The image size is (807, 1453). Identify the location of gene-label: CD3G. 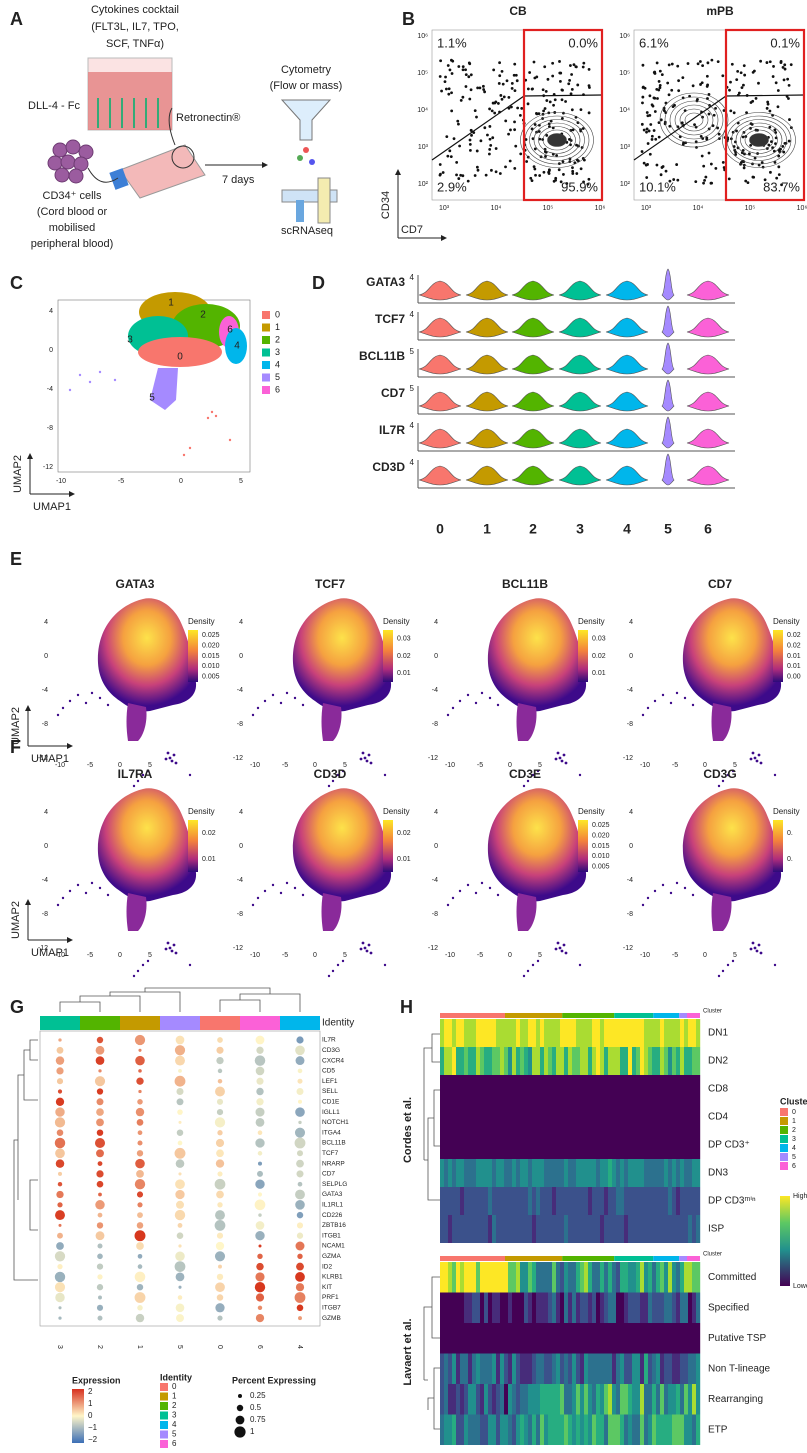
(331, 1050).